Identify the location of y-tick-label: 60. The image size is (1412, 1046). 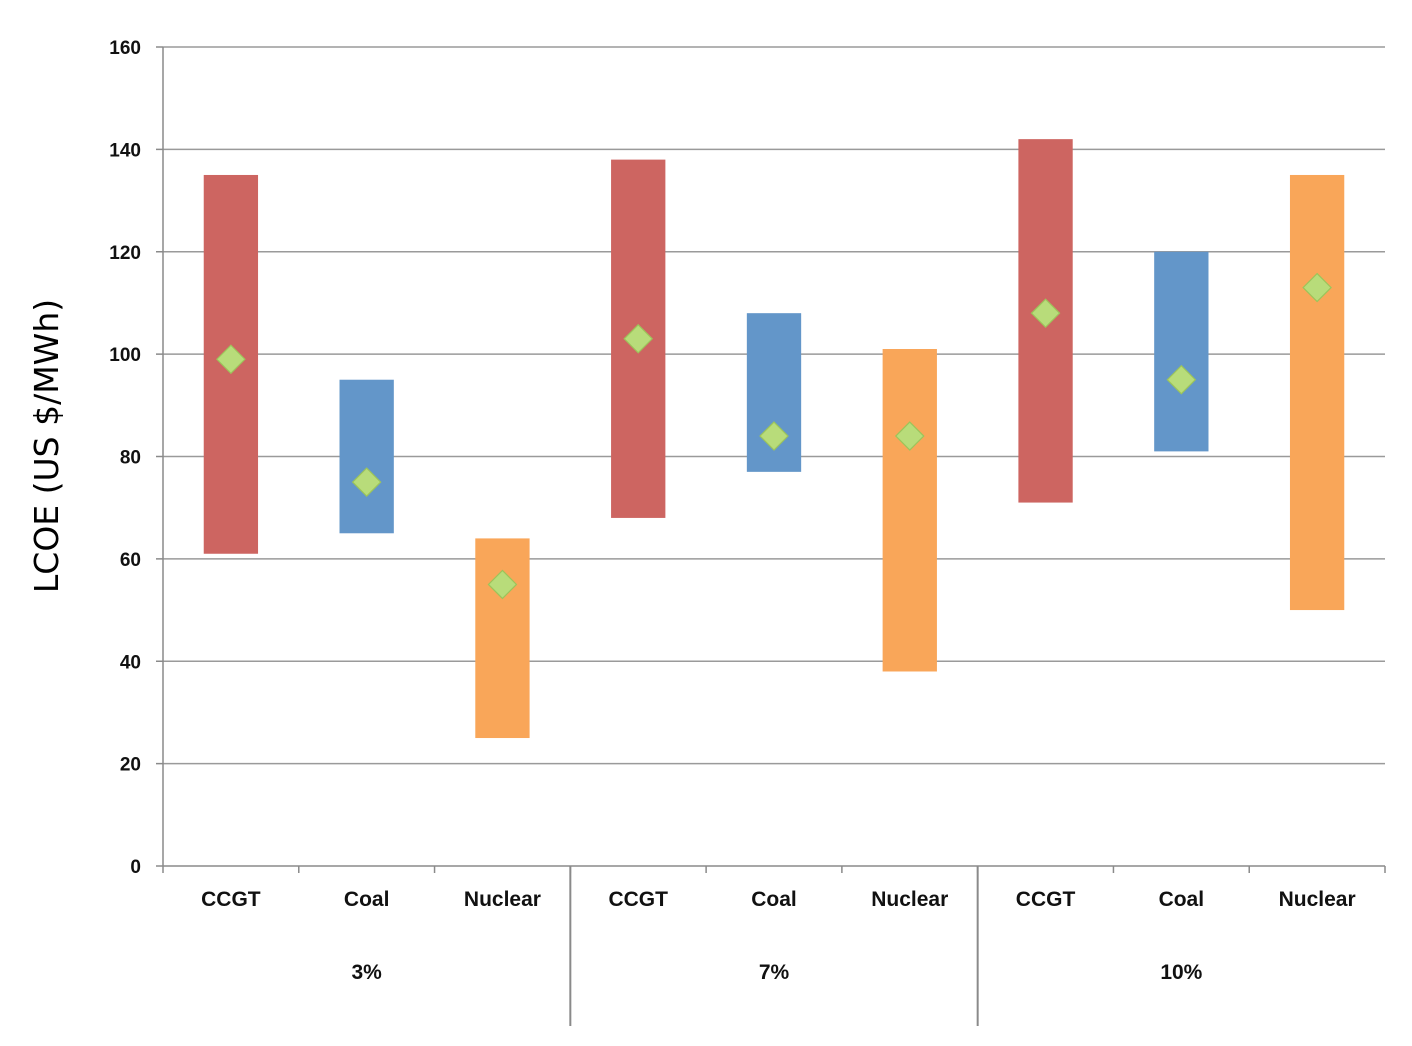
(130, 560).